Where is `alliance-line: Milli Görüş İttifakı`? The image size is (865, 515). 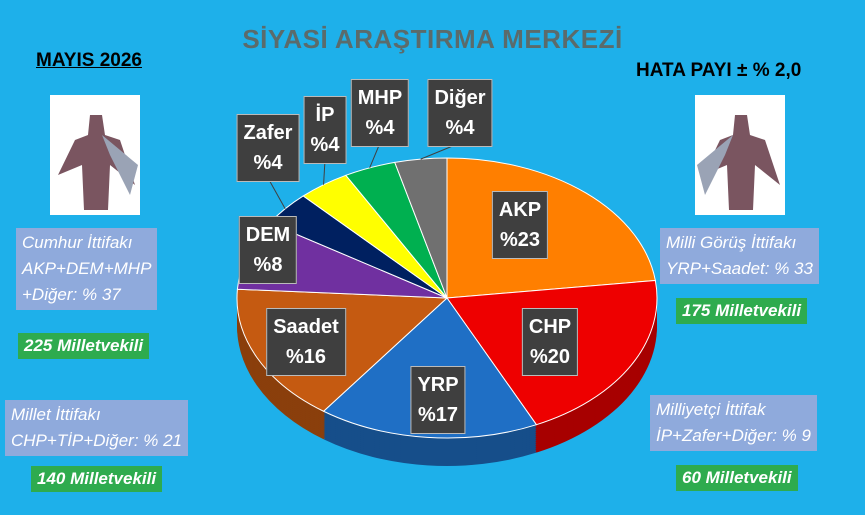
alliance-line: Milli Görüş İttifakı is located at coordinates (731, 242).